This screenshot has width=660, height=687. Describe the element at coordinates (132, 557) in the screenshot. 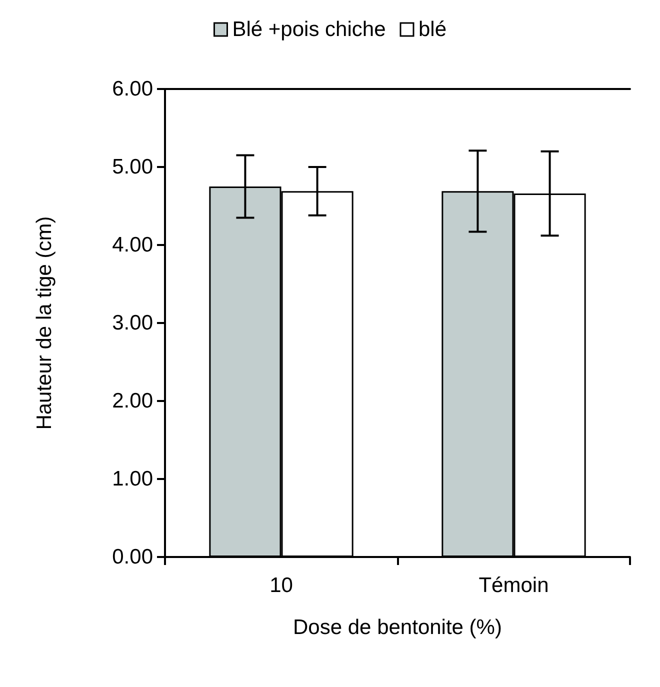

I see `y-tick-label: 0.00` at that location.